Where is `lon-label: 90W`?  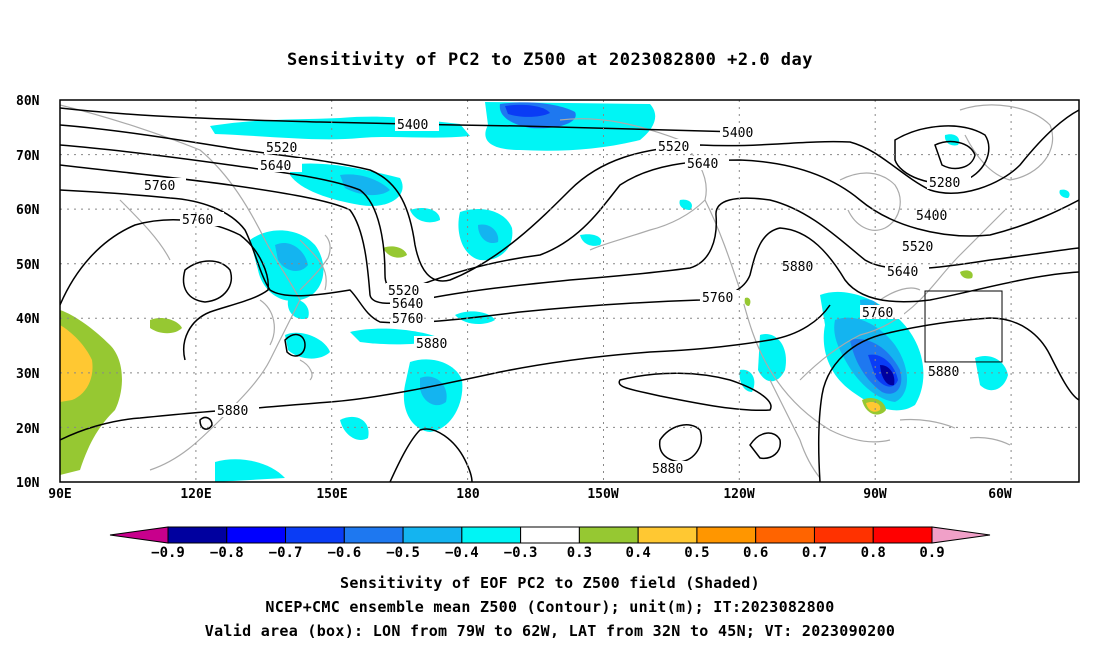
lon-label: 90W is located at coordinates (875, 494).